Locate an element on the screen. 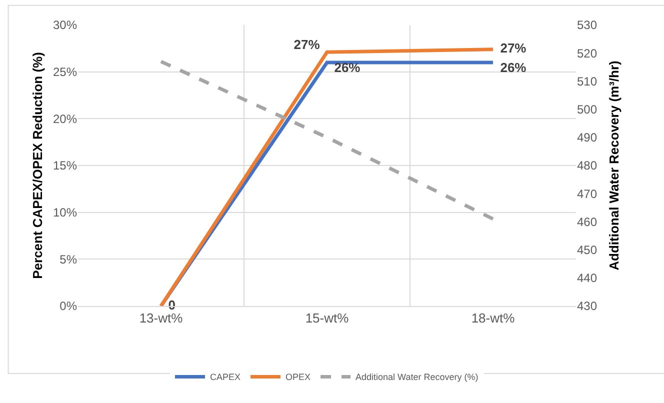 The width and height of the screenshot is (664, 403). y-tick-label: 20% is located at coordinates (65, 119).